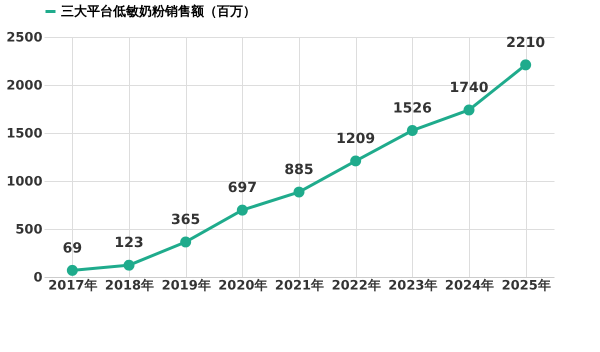 This screenshot has width=600, height=352. I want to click on y-tick-label: 1500, so click(24, 134).